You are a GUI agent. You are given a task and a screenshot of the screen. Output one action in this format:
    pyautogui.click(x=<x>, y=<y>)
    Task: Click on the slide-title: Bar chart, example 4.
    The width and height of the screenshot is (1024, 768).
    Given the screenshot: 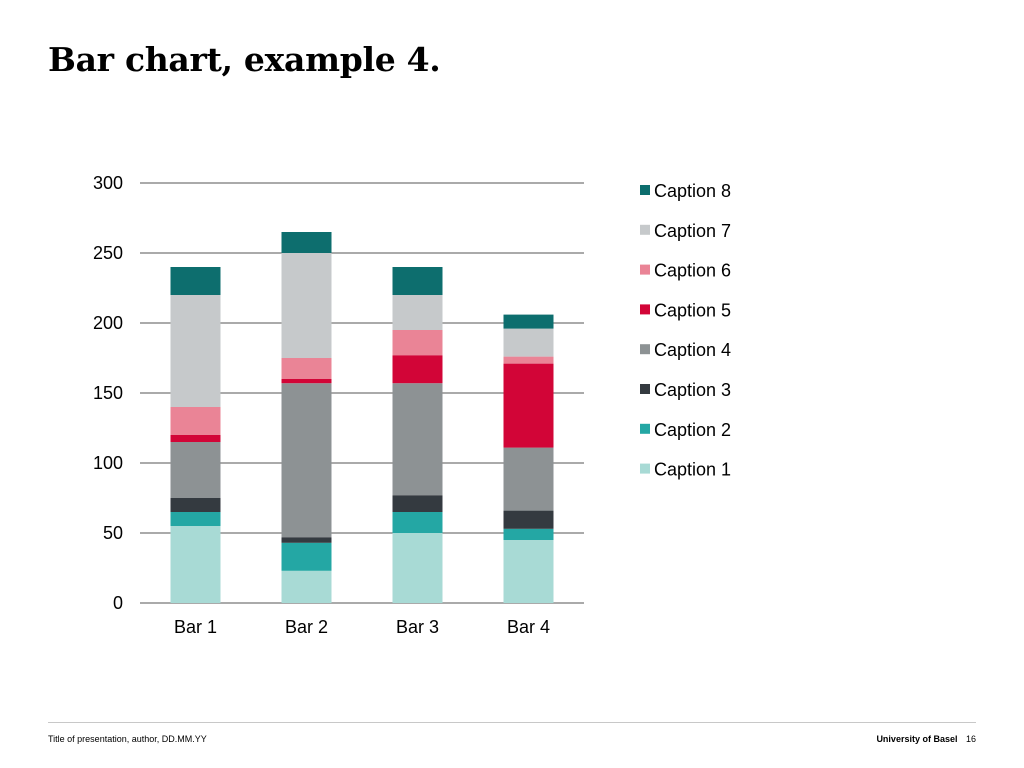 What is the action you would take?
    pyautogui.click(x=244, y=59)
    